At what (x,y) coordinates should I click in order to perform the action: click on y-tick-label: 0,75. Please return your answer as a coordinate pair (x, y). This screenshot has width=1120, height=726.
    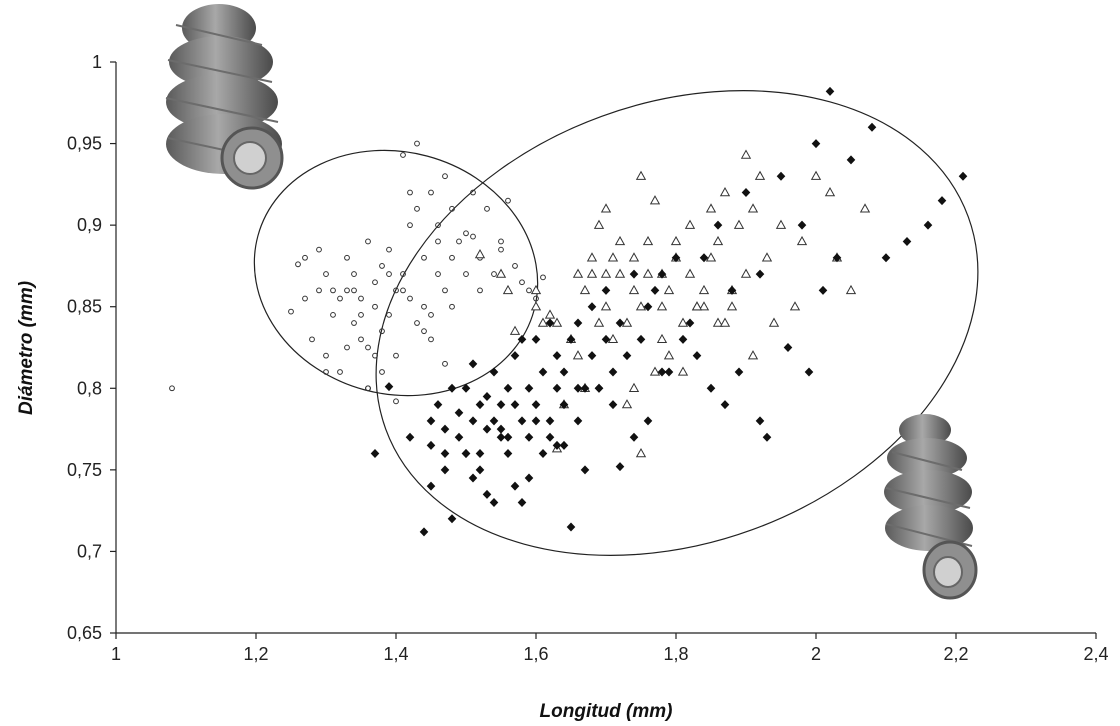
    Looking at the image, I should click on (84, 470).